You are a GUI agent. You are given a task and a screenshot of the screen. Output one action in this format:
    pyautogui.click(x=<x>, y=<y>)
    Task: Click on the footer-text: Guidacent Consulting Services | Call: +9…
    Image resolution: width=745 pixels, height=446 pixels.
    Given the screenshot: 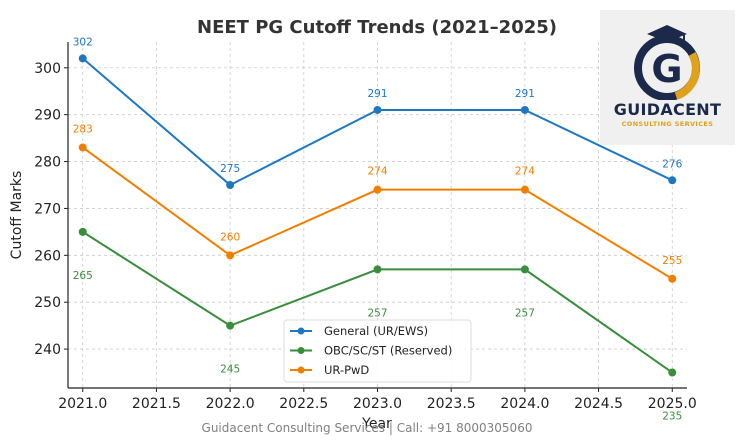 What is the action you would take?
    pyautogui.click(x=367, y=428)
    